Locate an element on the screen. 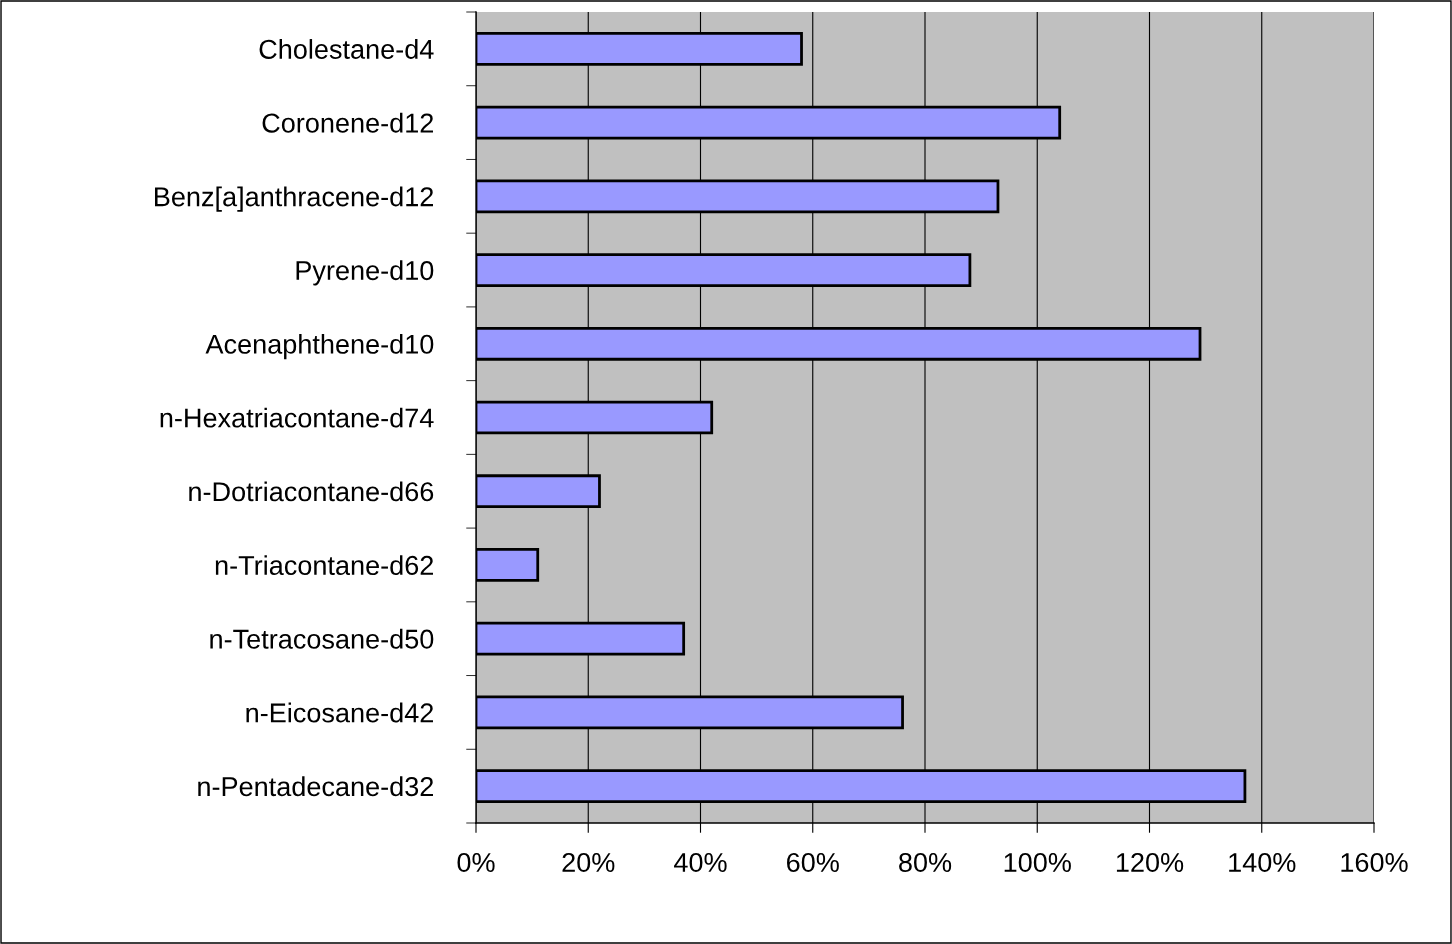  x-tick-label: 40% is located at coordinates (700, 862).